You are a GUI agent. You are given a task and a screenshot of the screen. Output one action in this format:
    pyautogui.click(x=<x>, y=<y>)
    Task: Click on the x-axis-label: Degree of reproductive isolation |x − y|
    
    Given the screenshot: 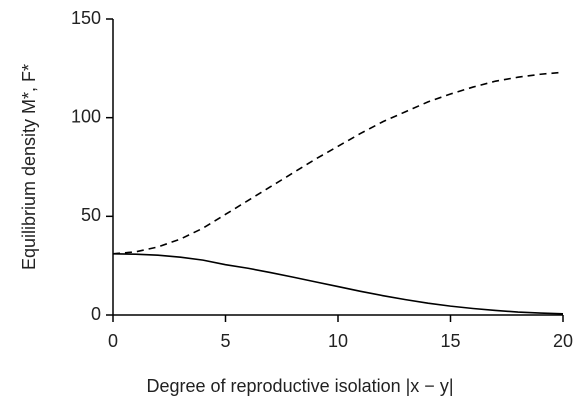 What is the action you would take?
    pyautogui.click(x=299, y=386)
    